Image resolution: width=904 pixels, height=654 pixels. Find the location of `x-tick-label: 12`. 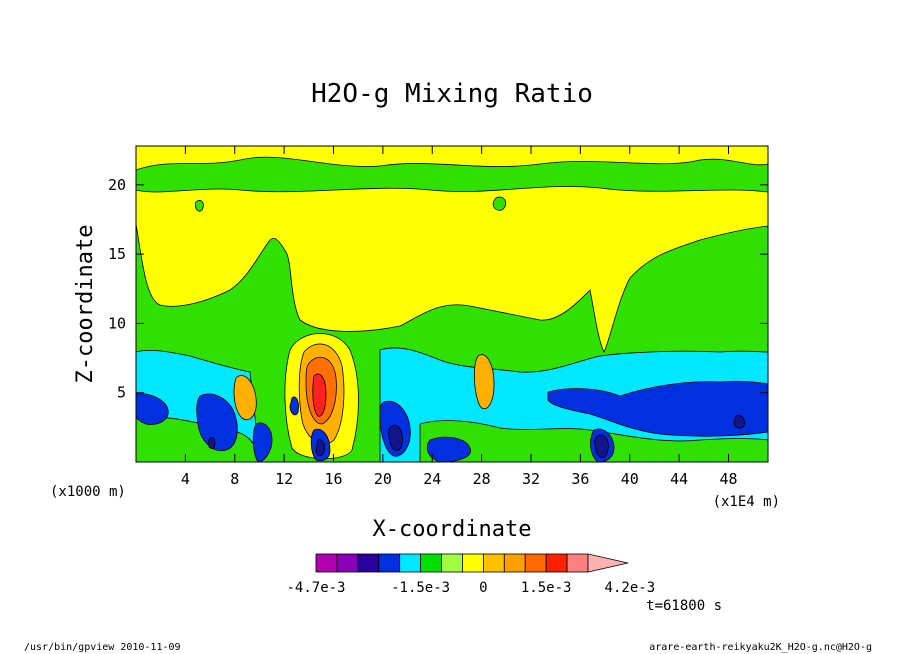

x-tick-label: 12 is located at coordinates (284, 479).